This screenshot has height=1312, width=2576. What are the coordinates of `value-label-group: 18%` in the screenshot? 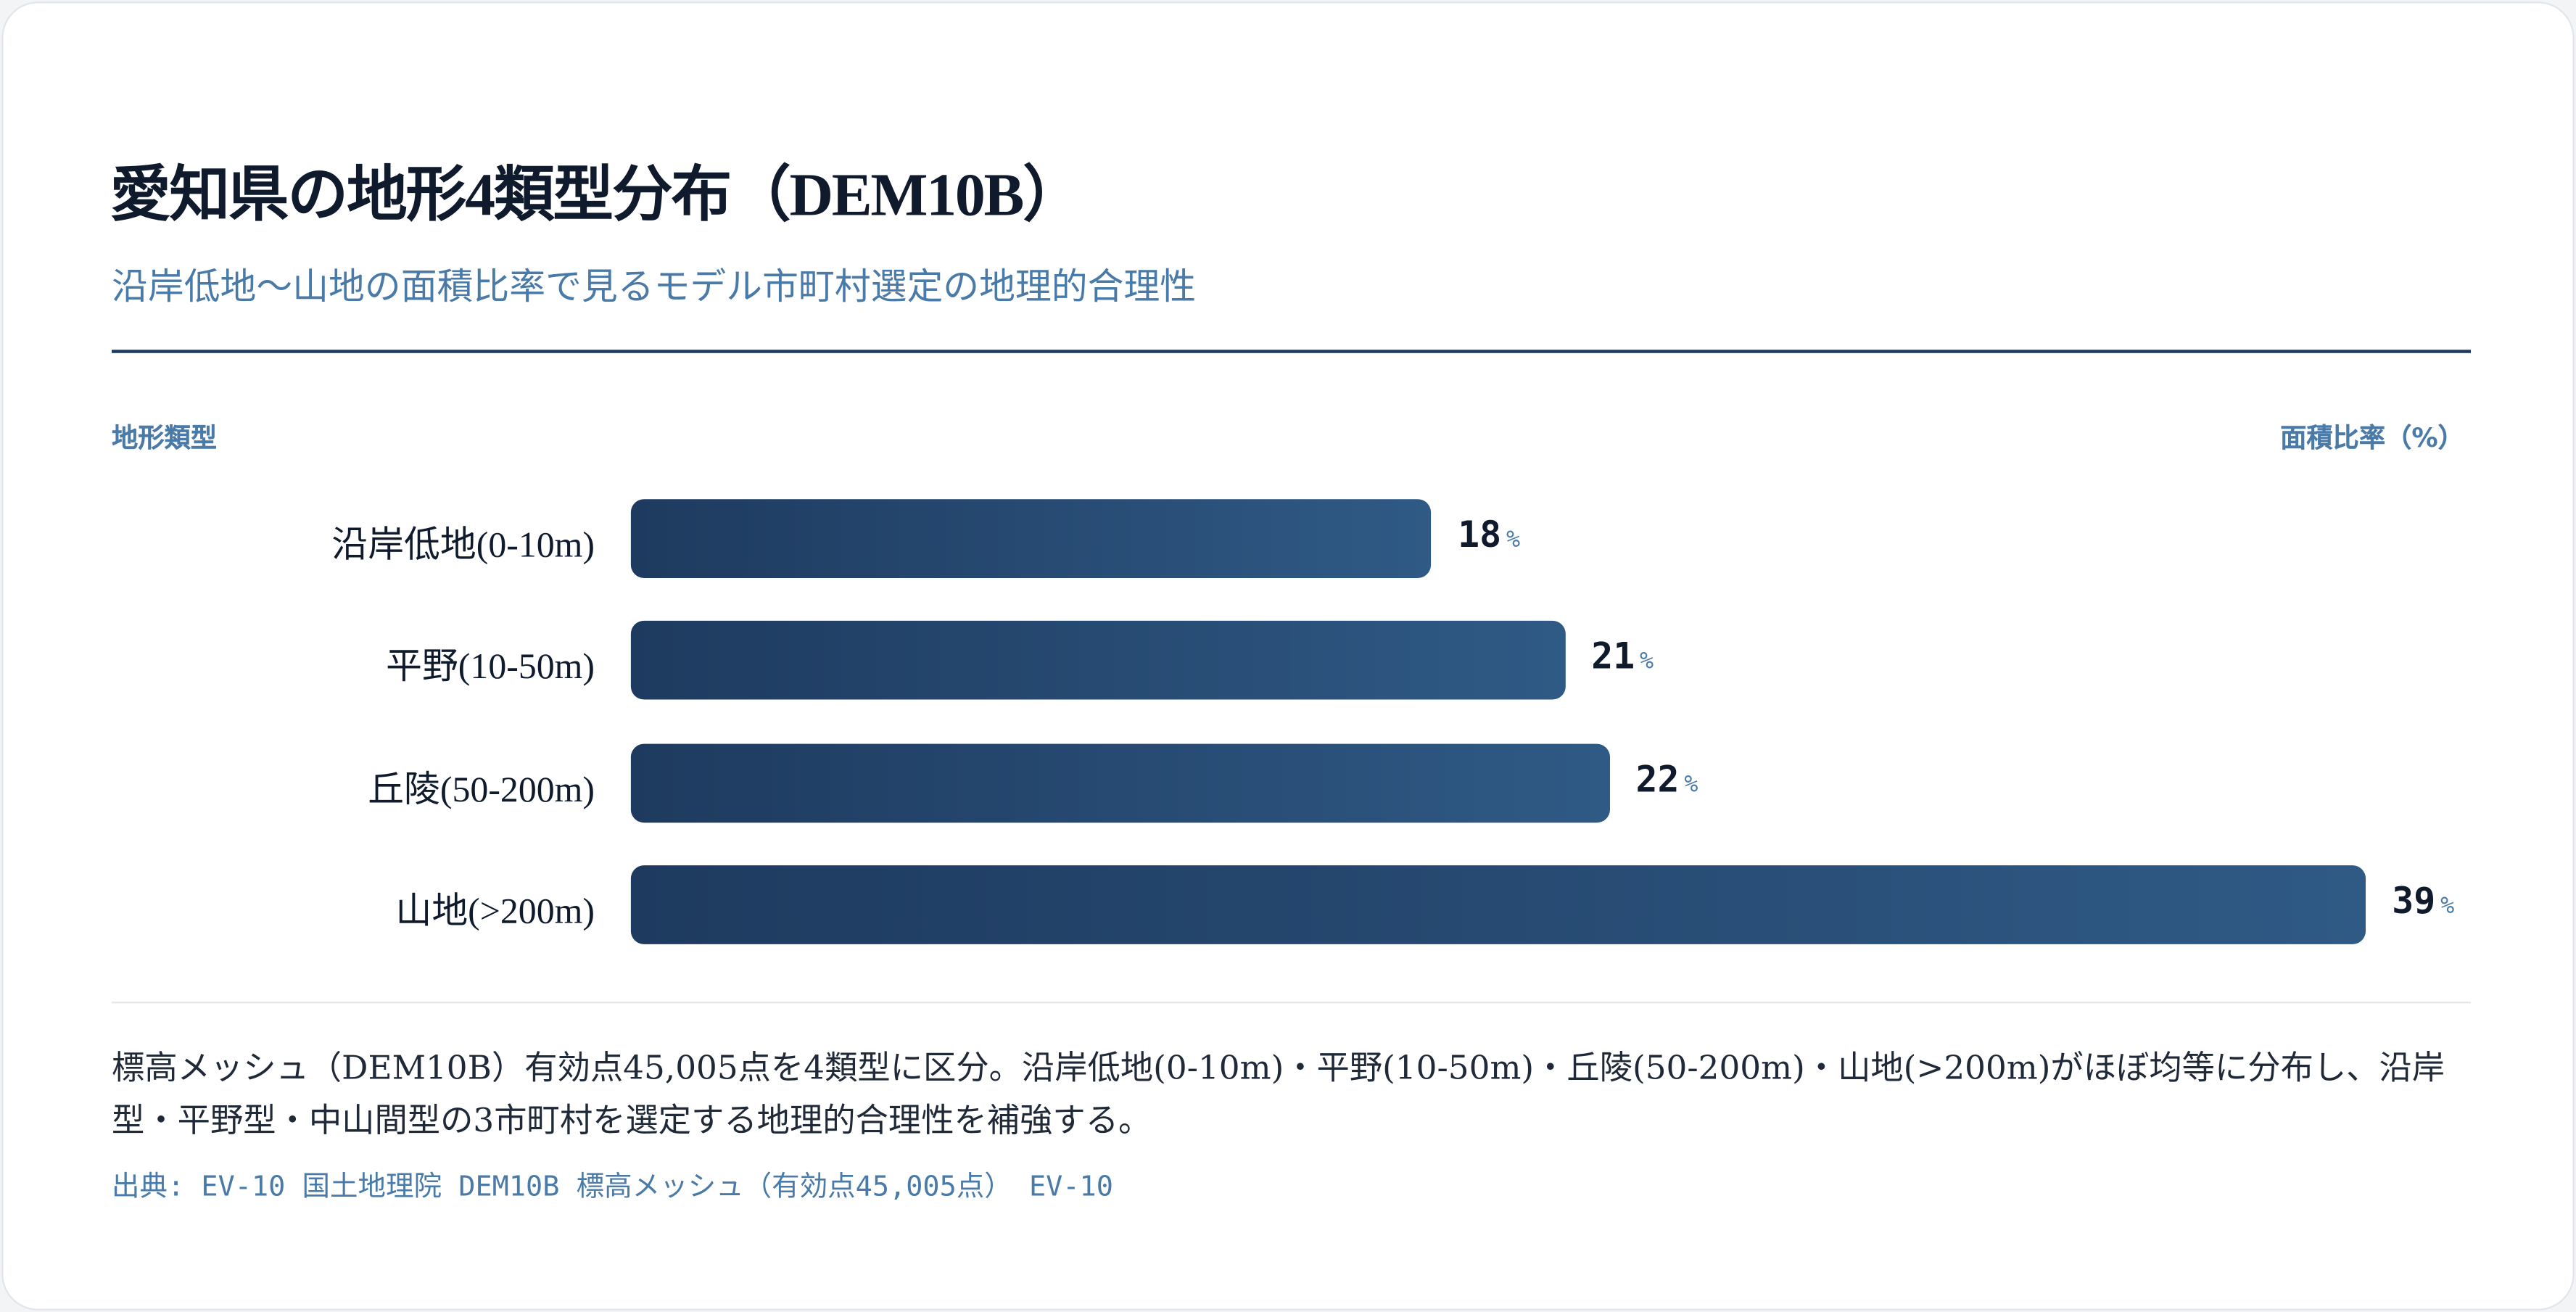 It's located at (1489, 536).